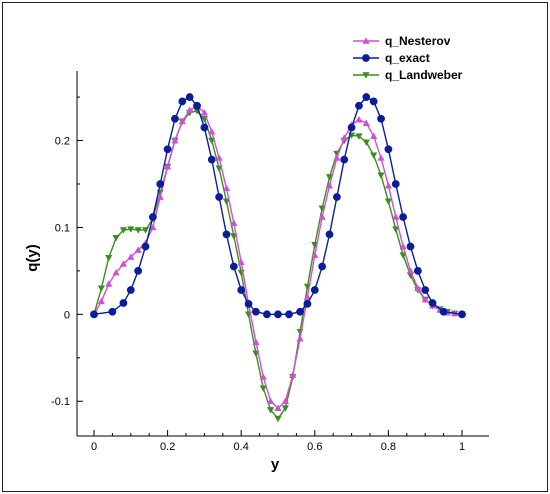 This screenshot has width=550, height=494. I want to click on y-tick-label: 0.1, so click(62, 228).